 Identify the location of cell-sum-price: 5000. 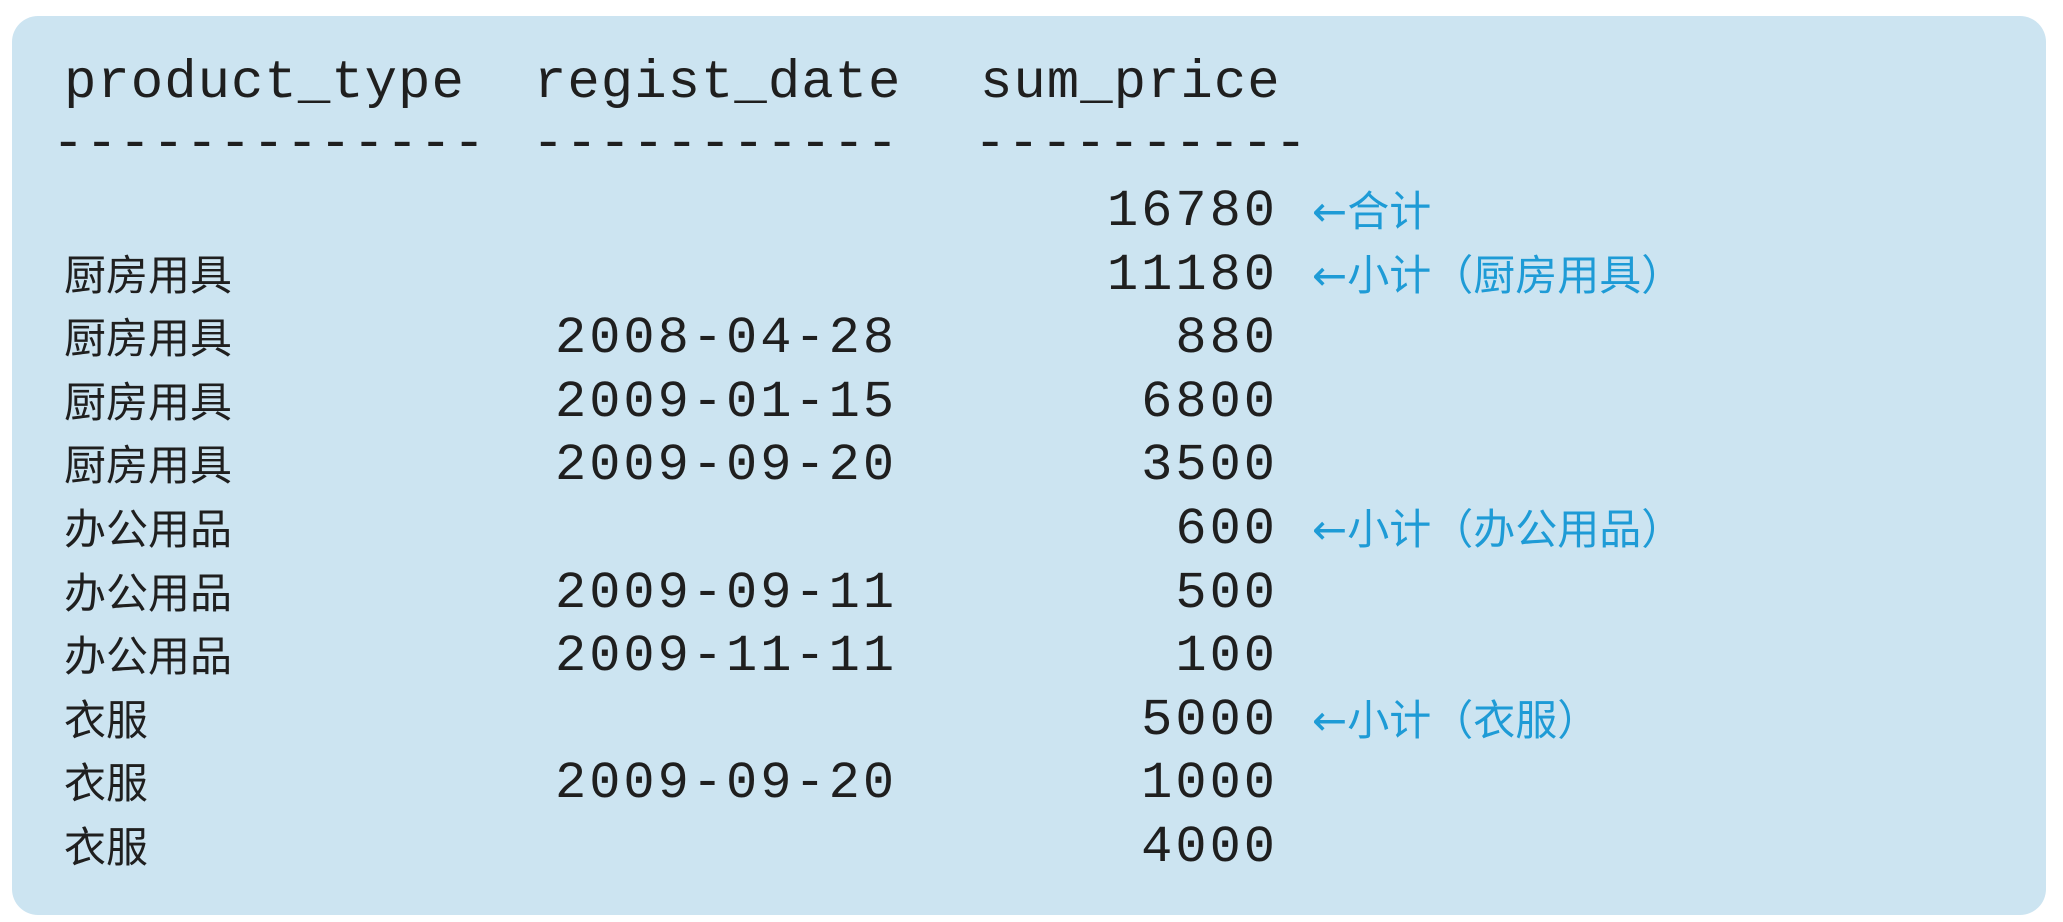
(1209, 720).